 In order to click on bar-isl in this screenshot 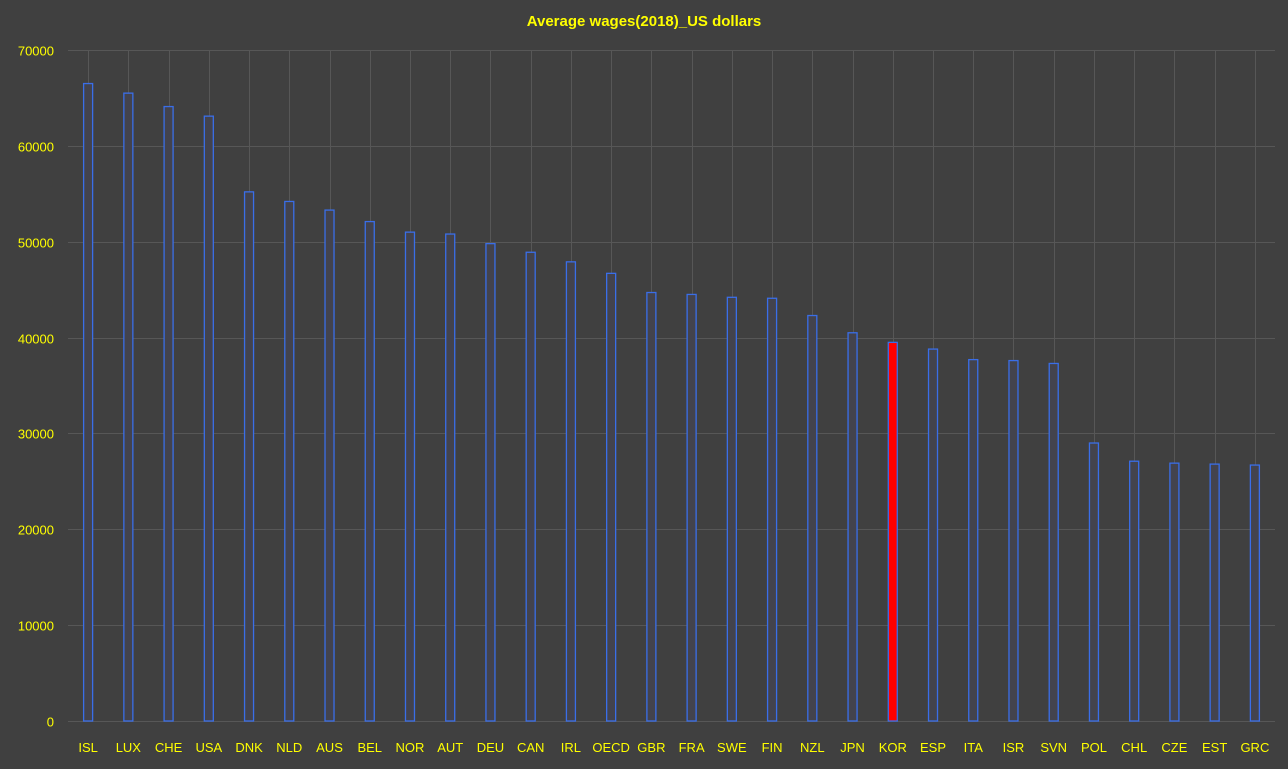, I will do `click(88, 402)`.